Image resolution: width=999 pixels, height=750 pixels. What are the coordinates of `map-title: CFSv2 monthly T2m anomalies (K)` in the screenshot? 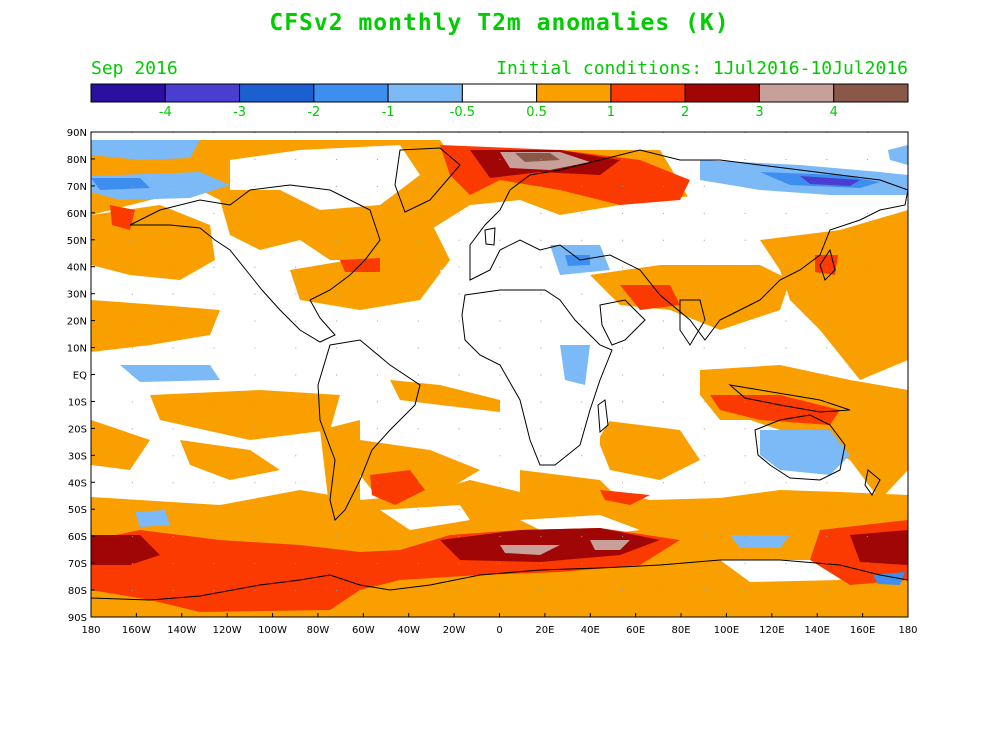 It's located at (499, 23).